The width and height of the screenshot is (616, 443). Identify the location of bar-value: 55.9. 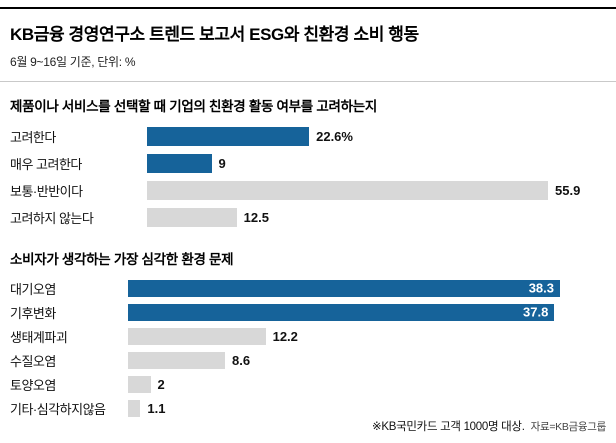
(568, 190).